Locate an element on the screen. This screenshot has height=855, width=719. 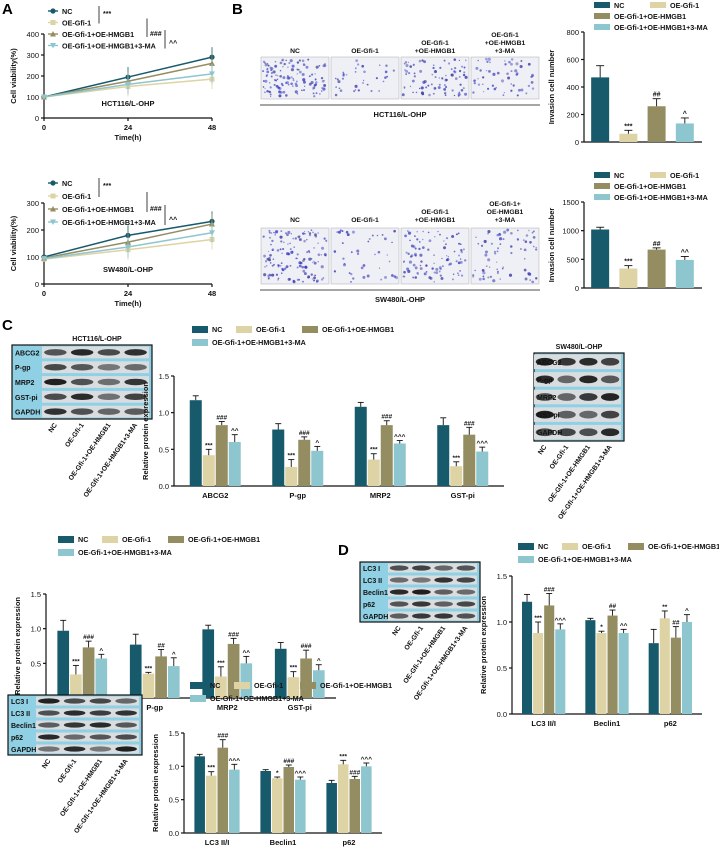
sig-label: *** is located at coordinates (374, 450).